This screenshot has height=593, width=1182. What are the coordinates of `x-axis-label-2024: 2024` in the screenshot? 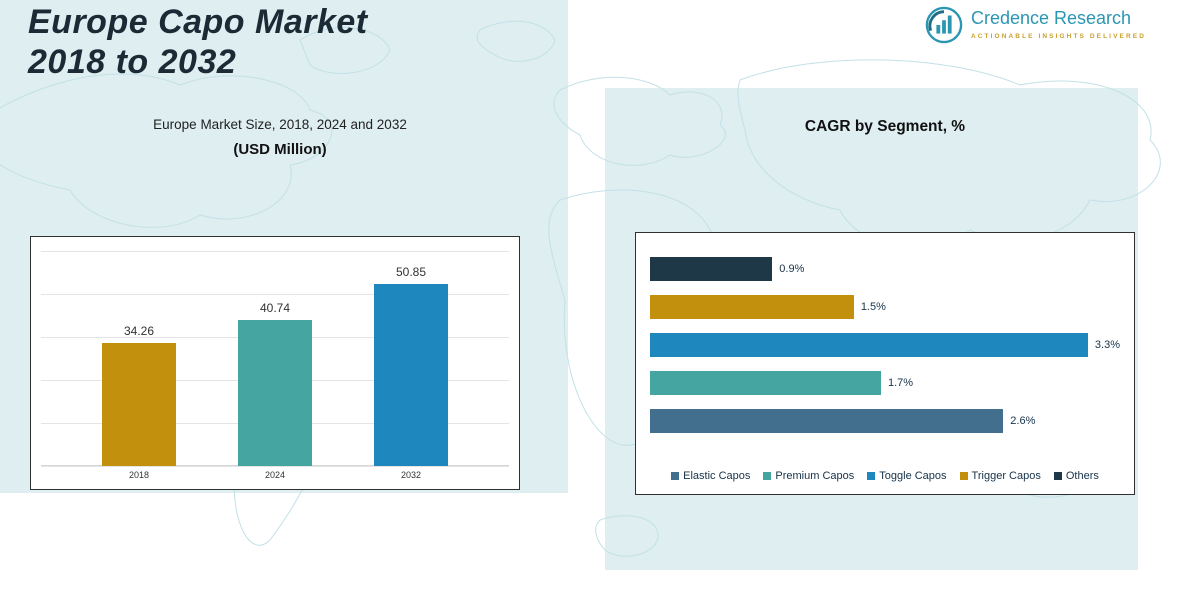 It's located at (275, 475).